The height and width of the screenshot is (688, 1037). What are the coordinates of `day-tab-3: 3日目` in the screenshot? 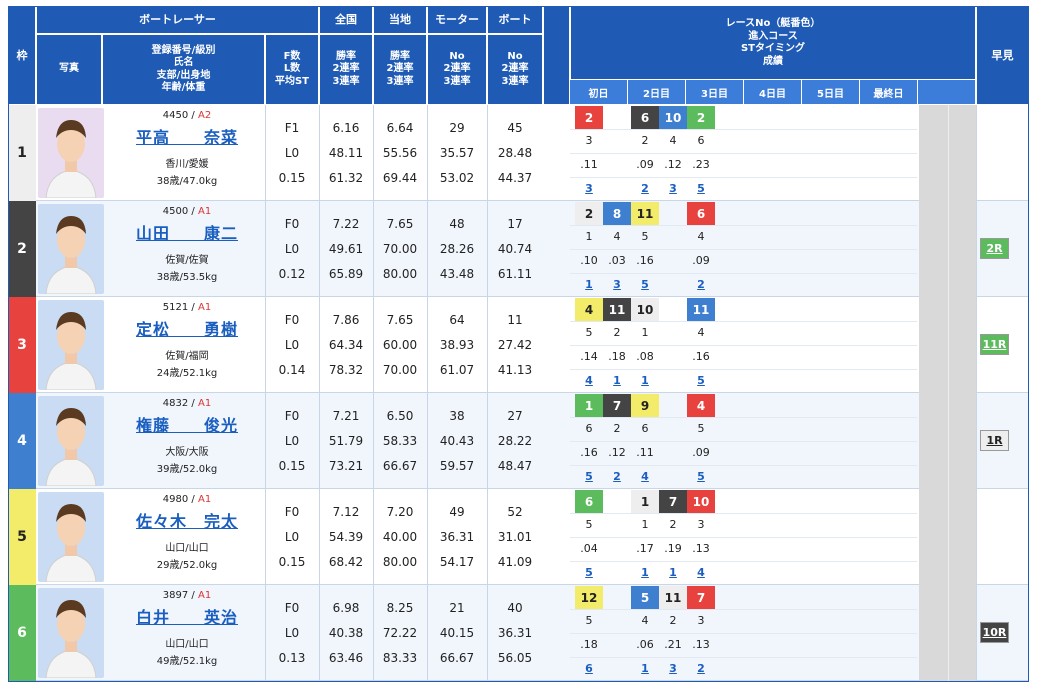 It's located at (715, 92).